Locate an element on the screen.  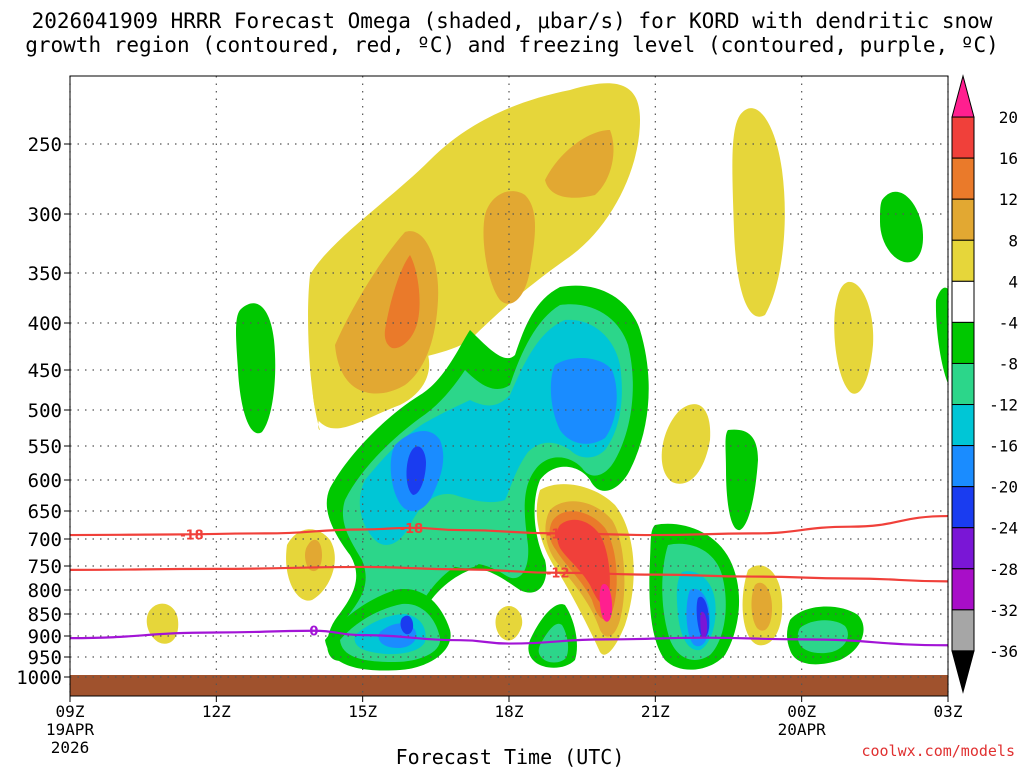
x-date-label-09Z: 19APR is located at coordinates (70, 729).